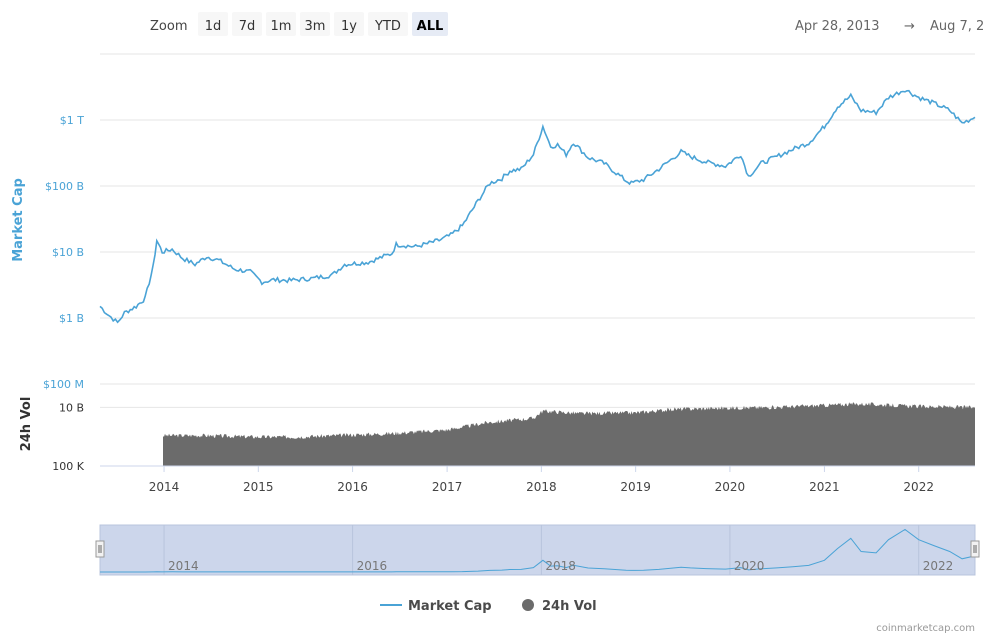 This screenshot has width=992, height=634. I want to click on zoom-button-ytd: YTD, so click(388, 24).